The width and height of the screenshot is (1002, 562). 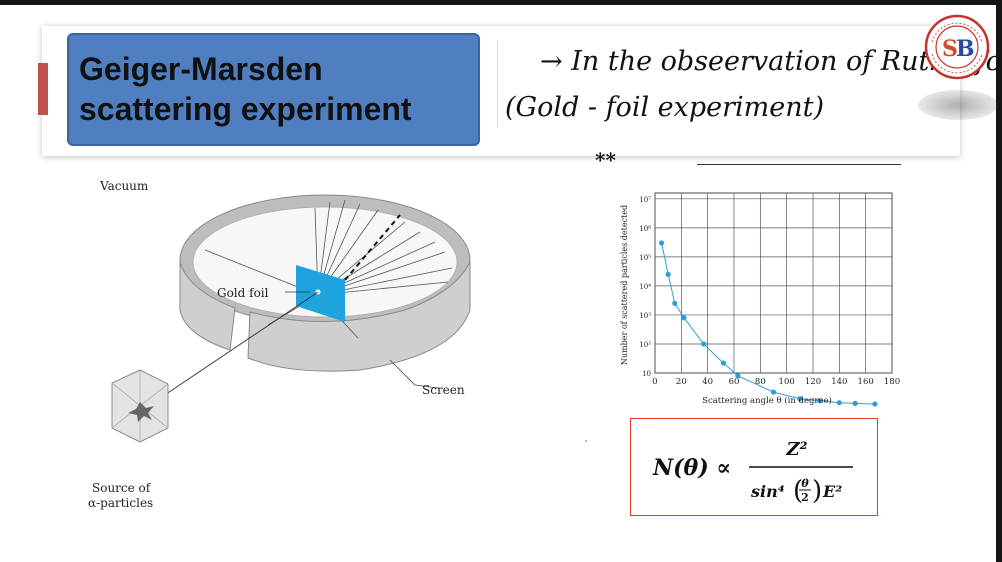 I want to click on chart-y-axis-label: Number of scattered particles detected, so click(x=624, y=285).